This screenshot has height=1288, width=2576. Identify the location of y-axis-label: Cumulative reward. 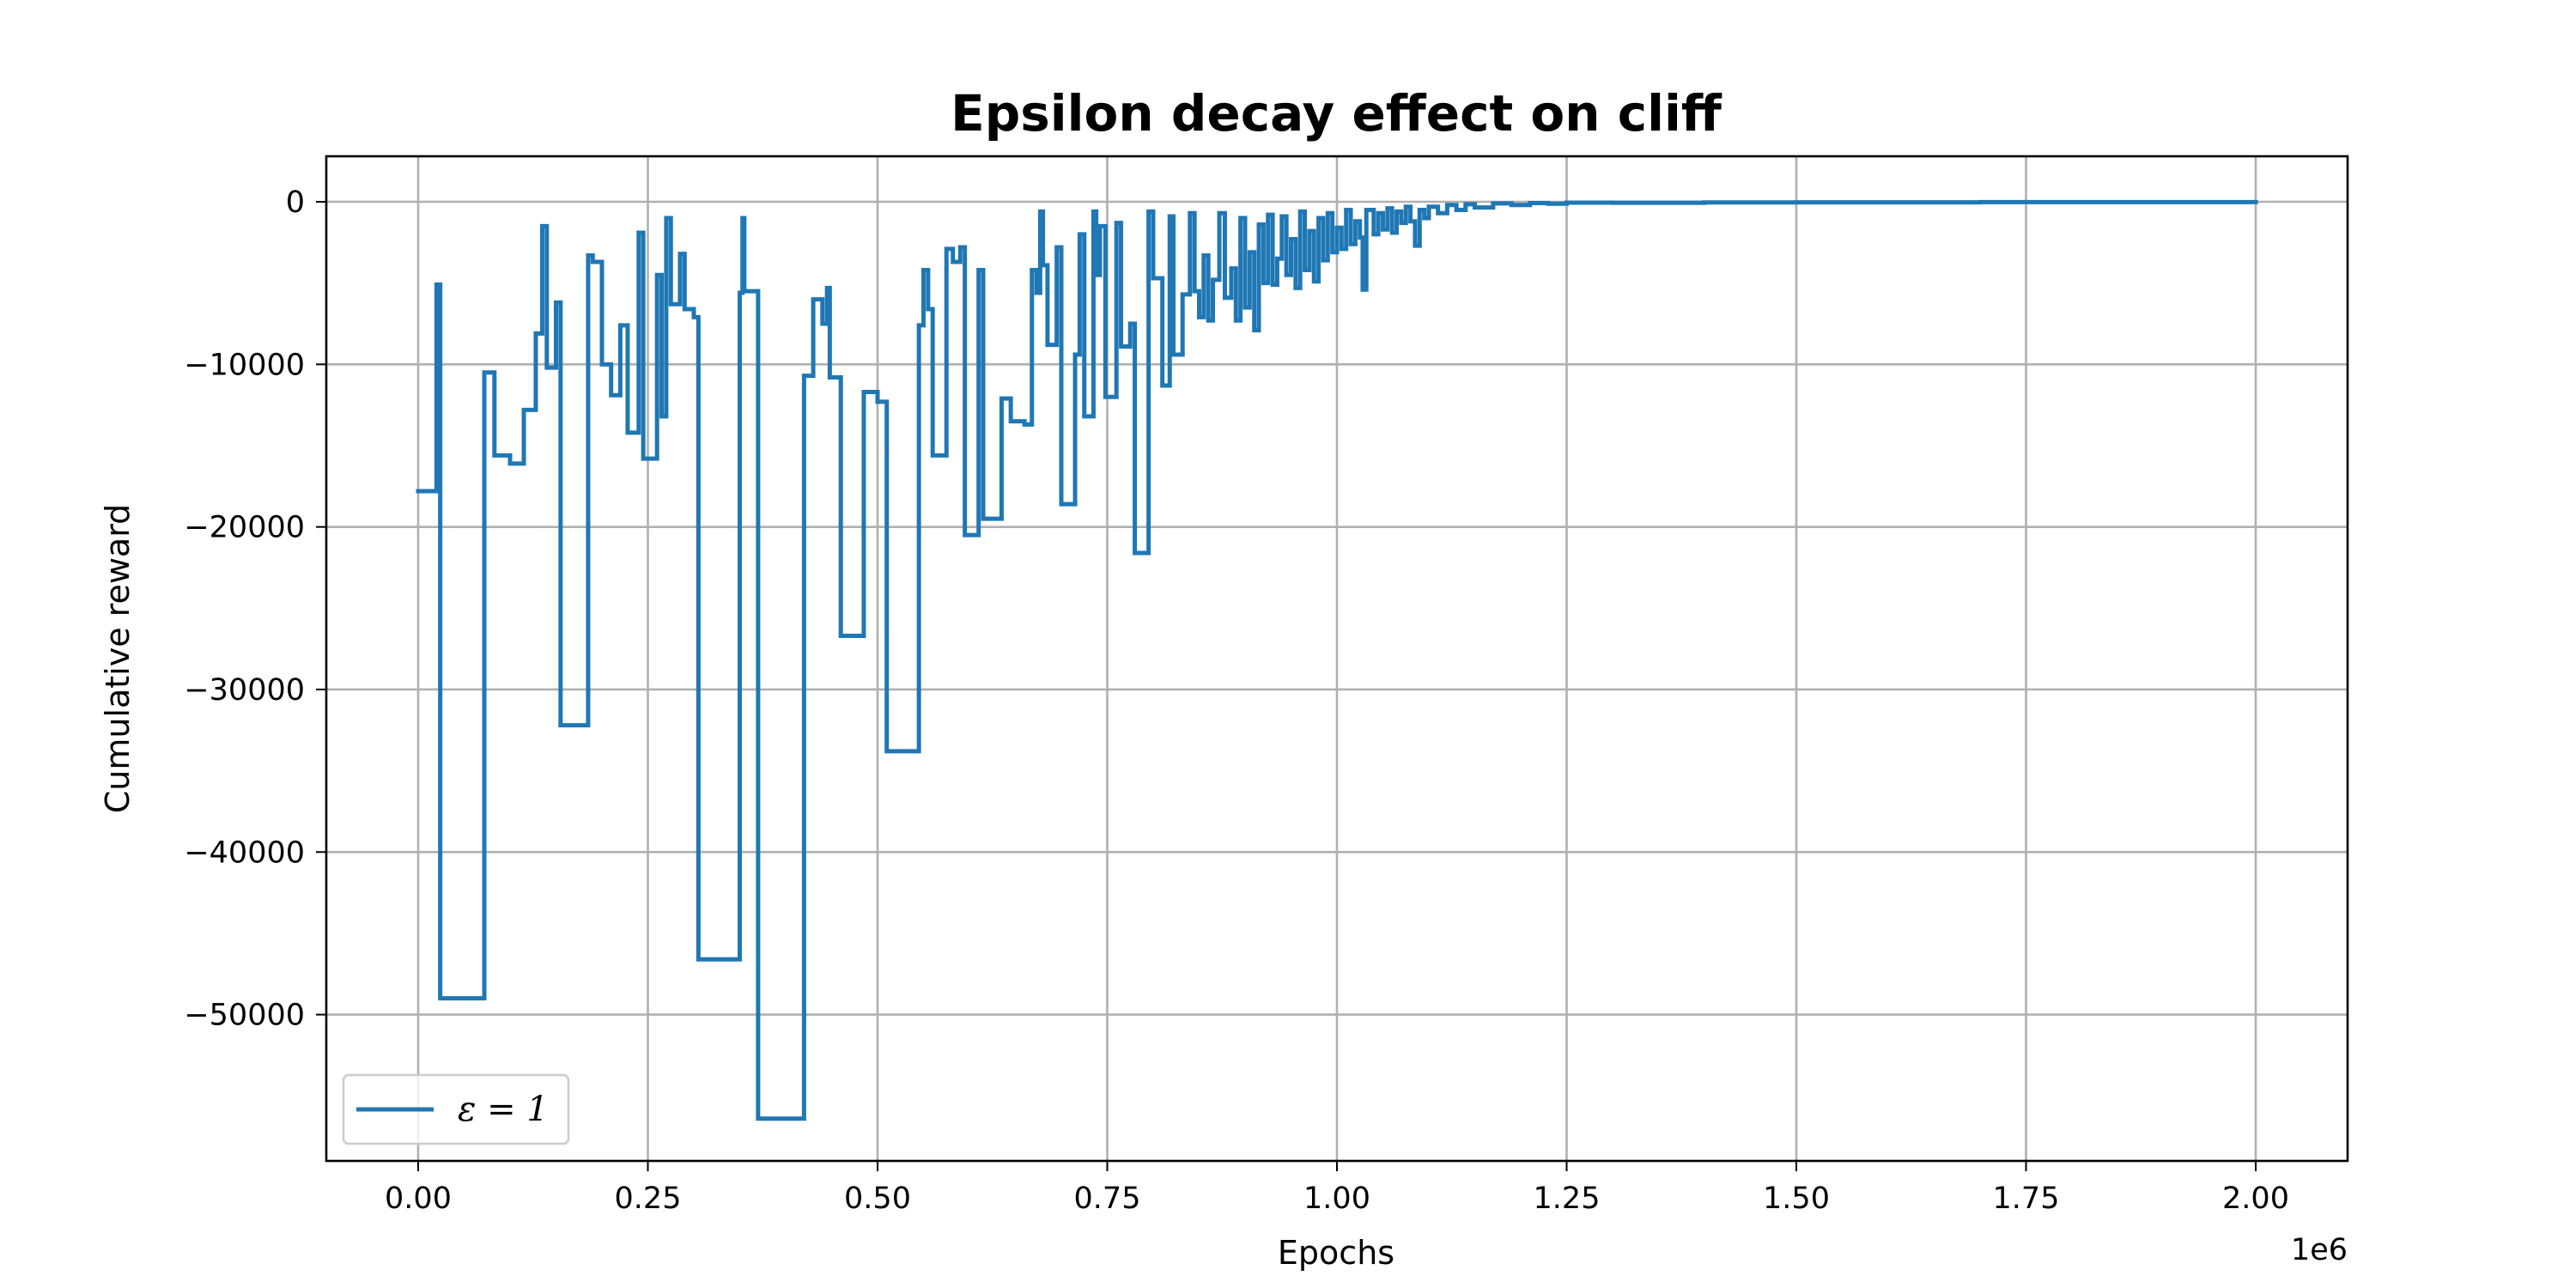
(118, 659).